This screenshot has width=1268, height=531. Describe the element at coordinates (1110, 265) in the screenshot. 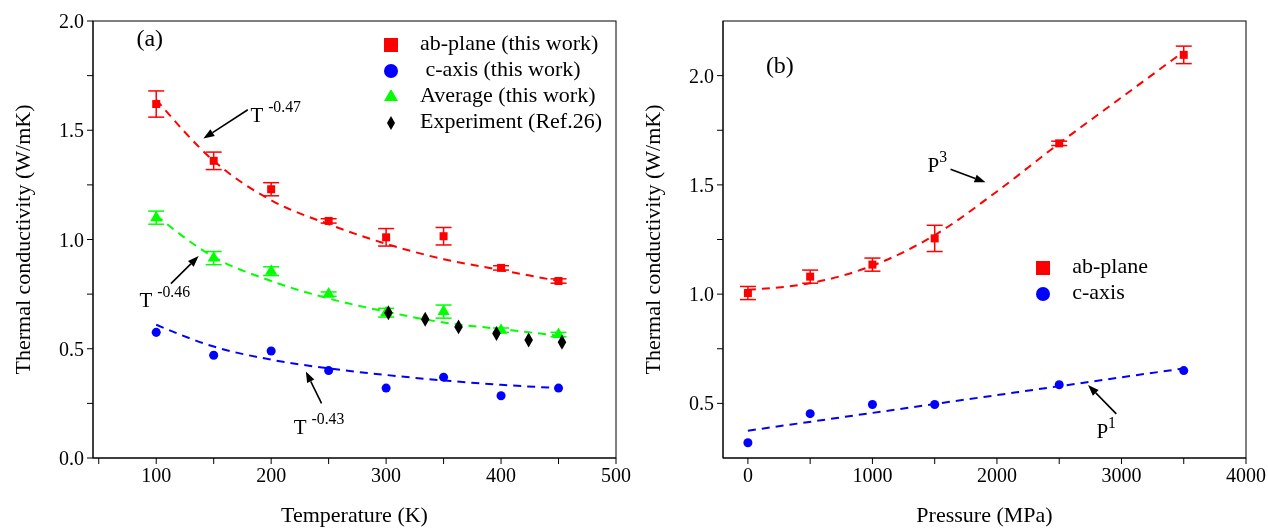

I see `legend-label: ab-plane` at that location.